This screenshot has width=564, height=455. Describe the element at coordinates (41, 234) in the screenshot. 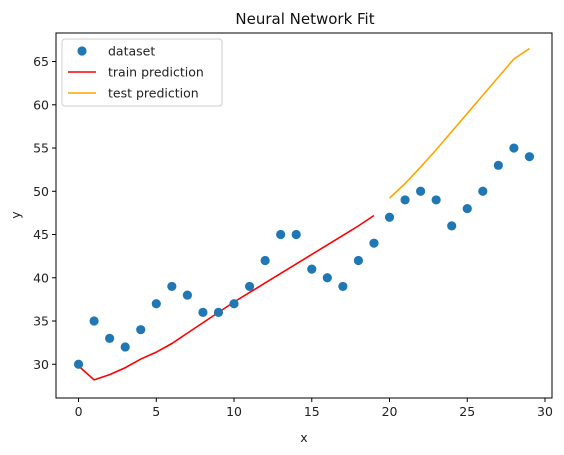

I see `y-tick-label: 45` at that location.